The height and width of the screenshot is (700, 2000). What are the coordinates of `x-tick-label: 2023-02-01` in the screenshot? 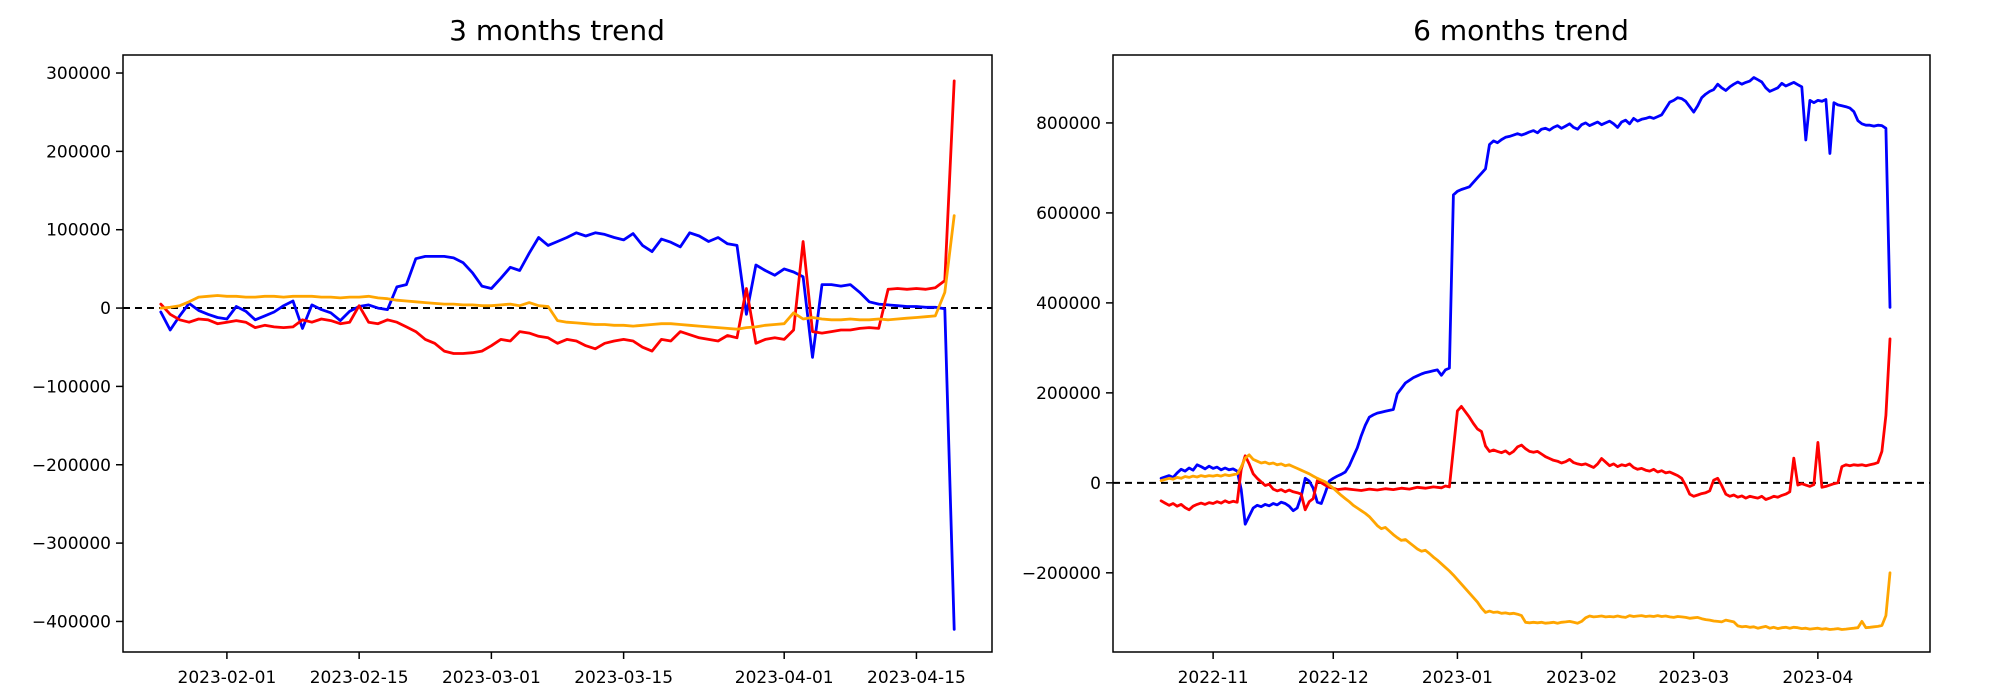 It's located at (227, 678).